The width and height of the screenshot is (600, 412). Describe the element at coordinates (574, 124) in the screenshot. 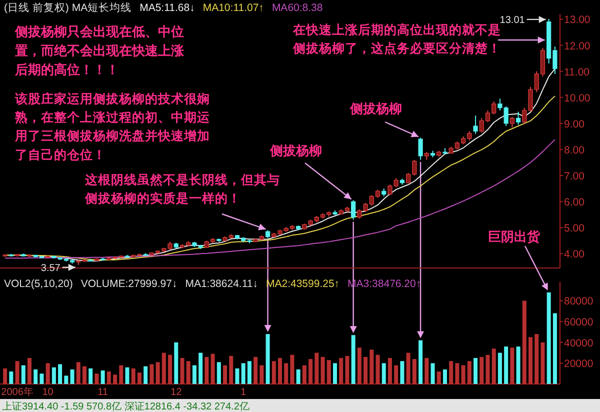

I see `y-tick-label: 9.00` at that location.